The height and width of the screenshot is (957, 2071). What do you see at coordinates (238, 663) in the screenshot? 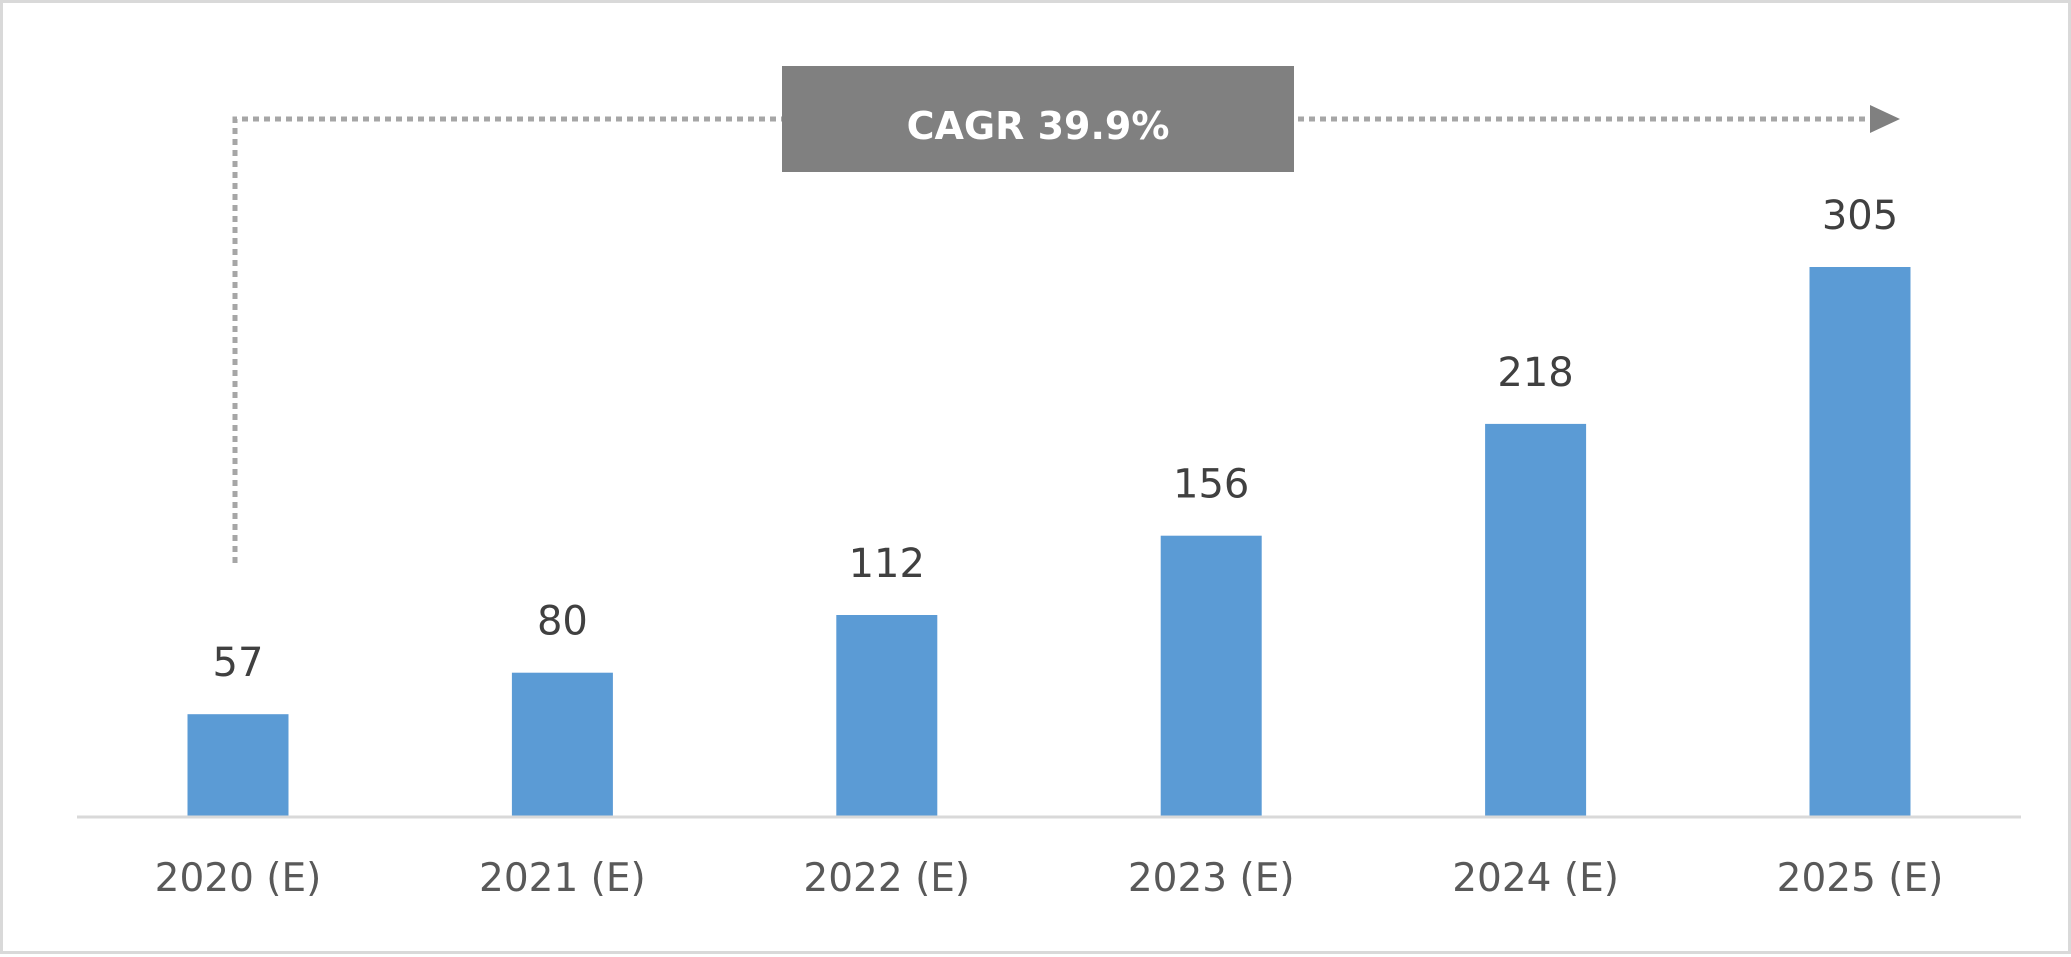
I see `data-label: 57` at bounding box center [238, 663].